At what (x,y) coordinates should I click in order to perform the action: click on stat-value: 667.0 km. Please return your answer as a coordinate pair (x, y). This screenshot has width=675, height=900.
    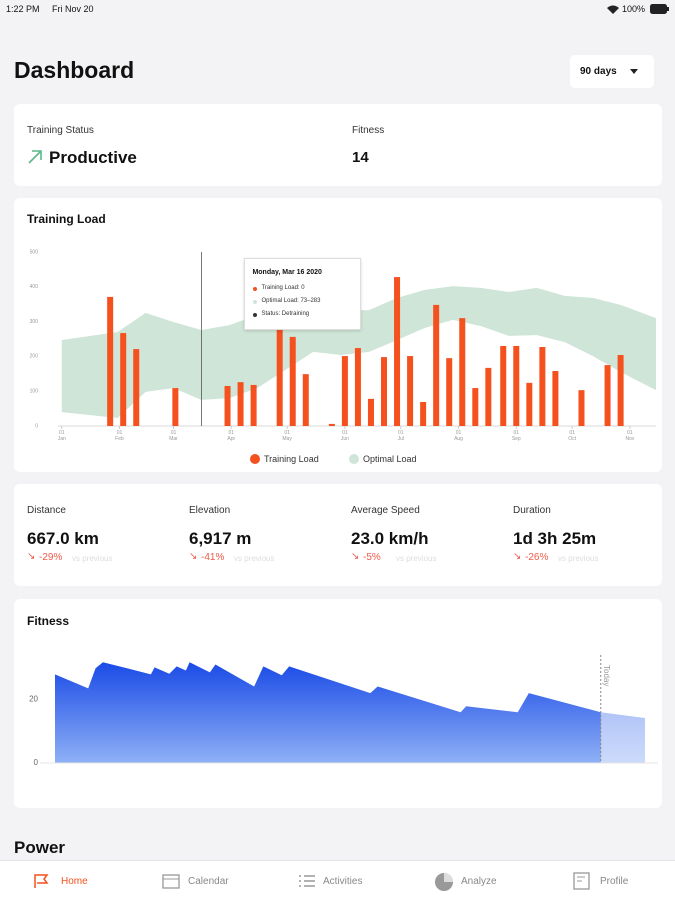
    Looking at the image, I should click on (63, 538).